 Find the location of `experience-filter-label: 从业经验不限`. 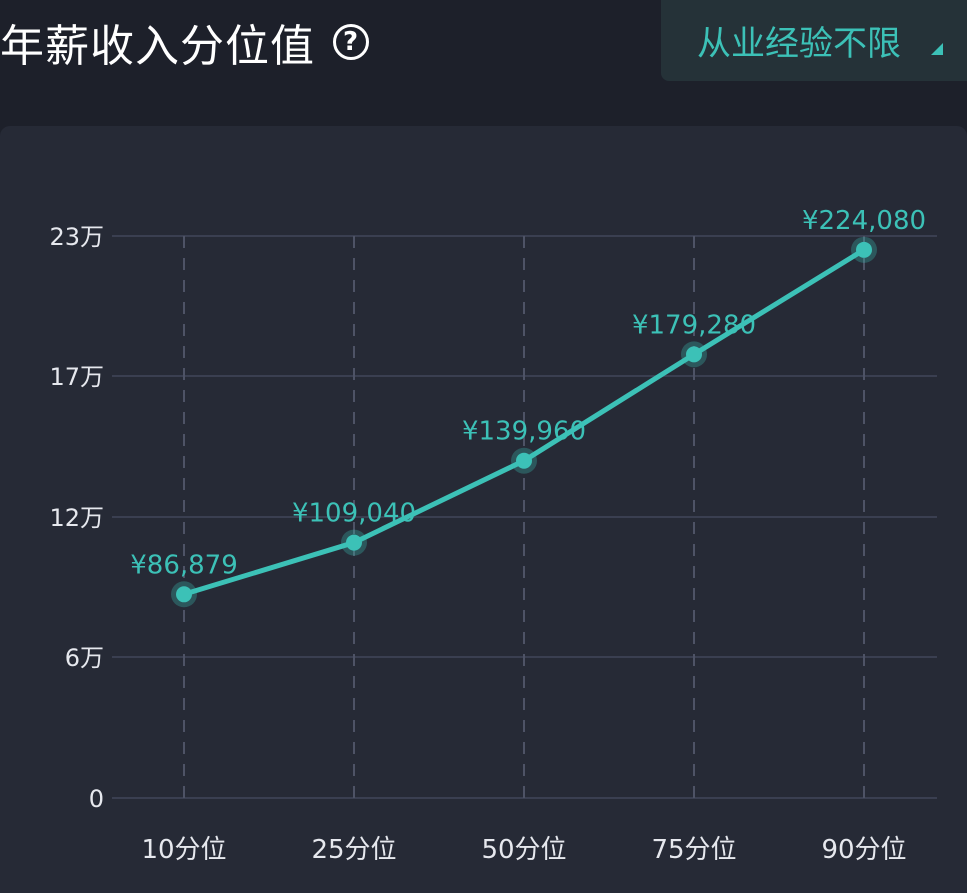

experience-filter-label: 从业经验不限 is located at coordinates (799, 44).